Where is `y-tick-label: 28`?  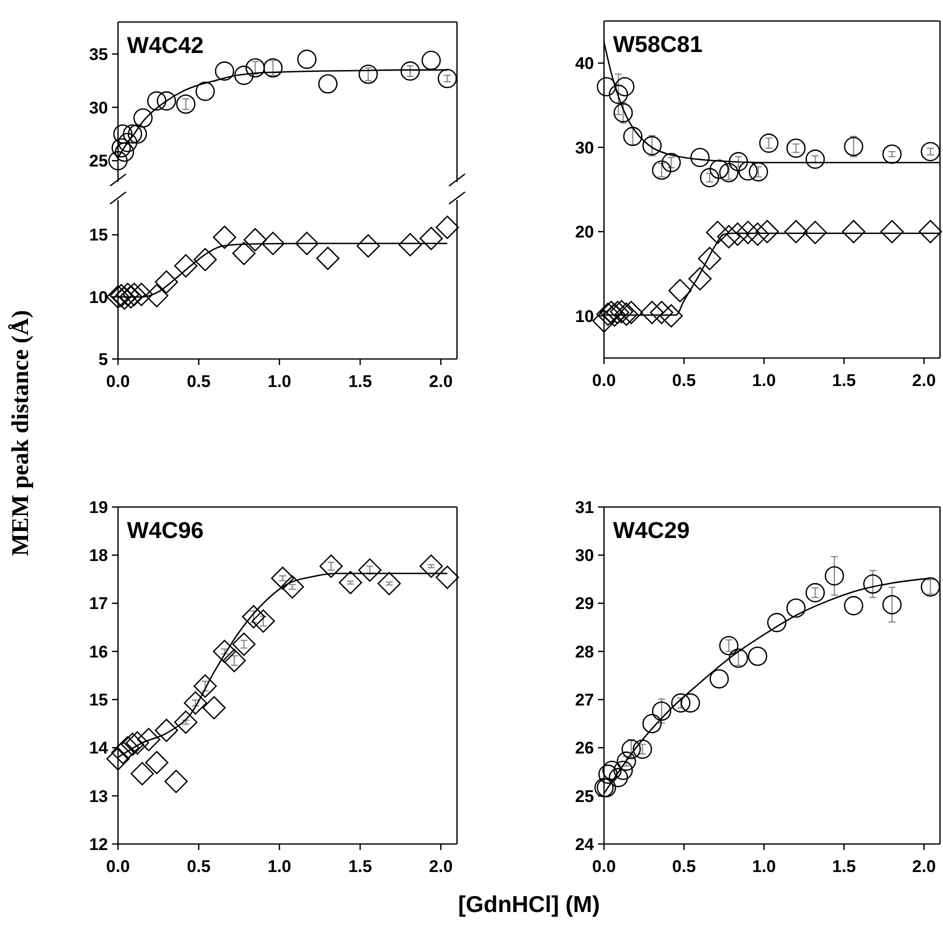
y-tick-label: 28 is located at coordinates (584, 652).